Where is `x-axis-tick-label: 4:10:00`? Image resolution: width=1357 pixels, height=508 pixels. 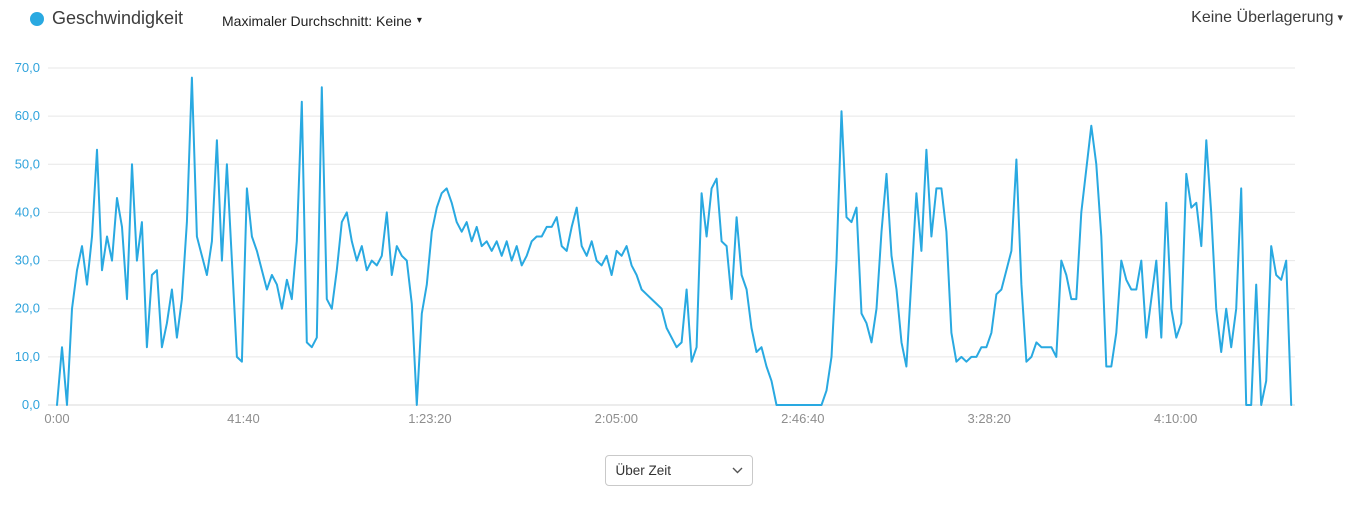 x-axis-tick-label: 4:10:00 is located at coordinates (1175, 418).